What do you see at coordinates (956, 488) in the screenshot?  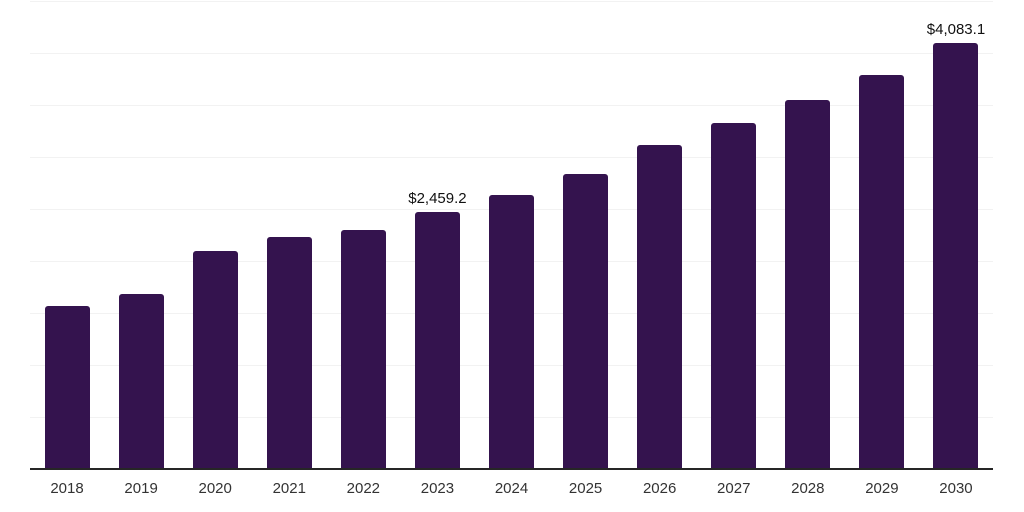 I see `x-tick-label-2030: 2030` at bounding box center [956, 488].